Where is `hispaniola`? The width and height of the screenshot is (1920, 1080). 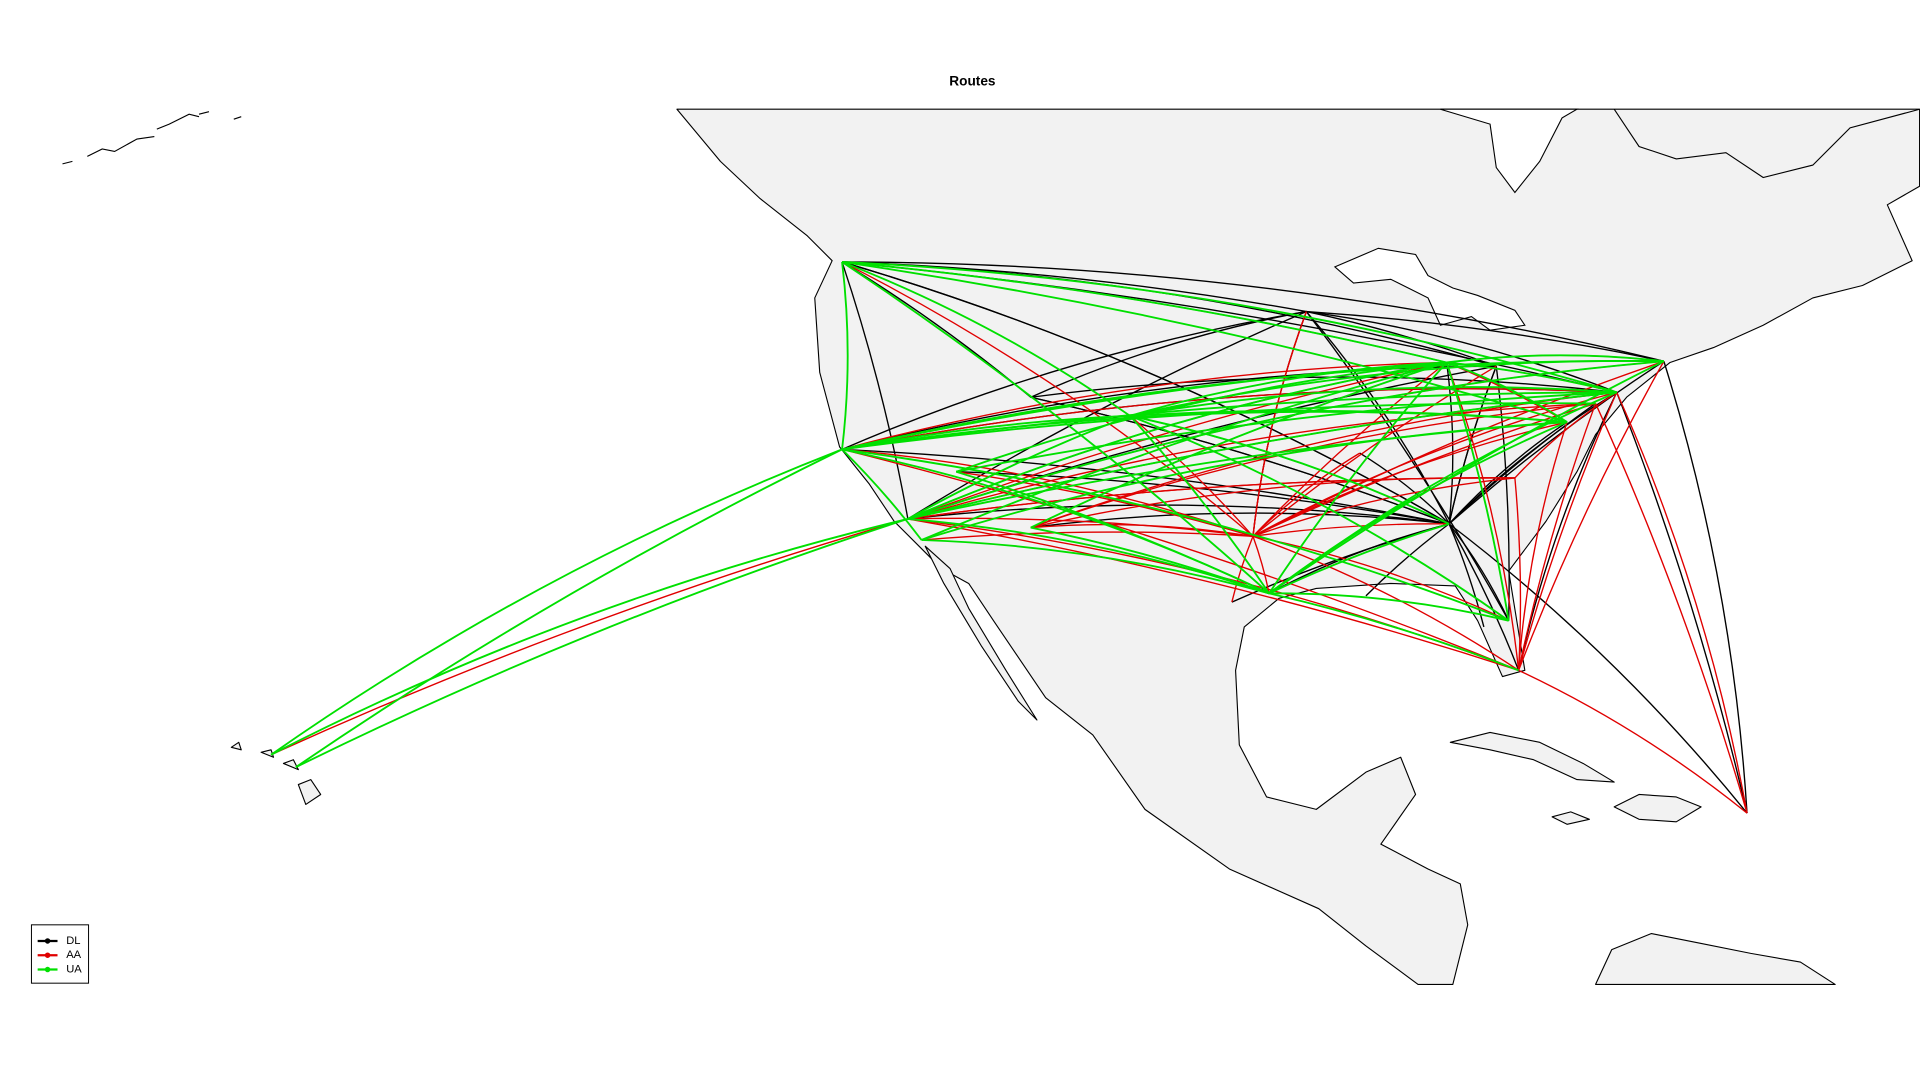
hispaniola is located at coordinates (1657, 808).